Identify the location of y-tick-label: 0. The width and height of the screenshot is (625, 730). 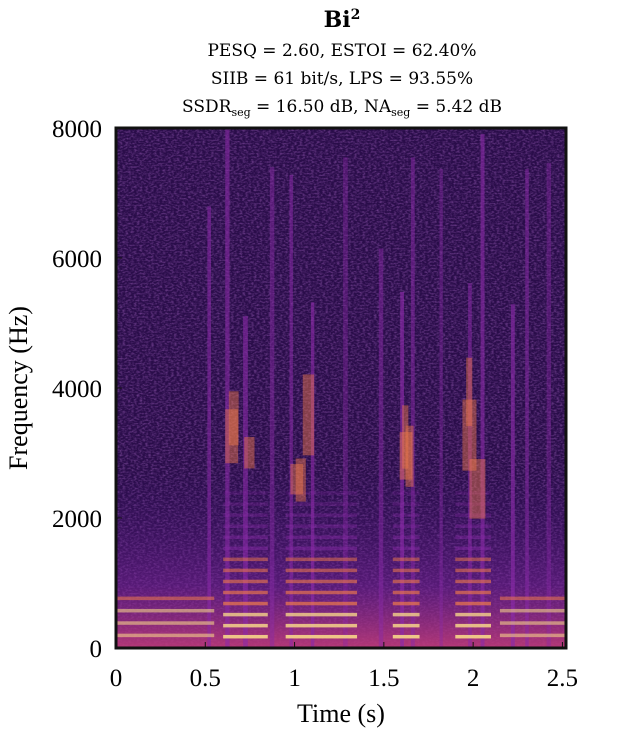
(96, 649).